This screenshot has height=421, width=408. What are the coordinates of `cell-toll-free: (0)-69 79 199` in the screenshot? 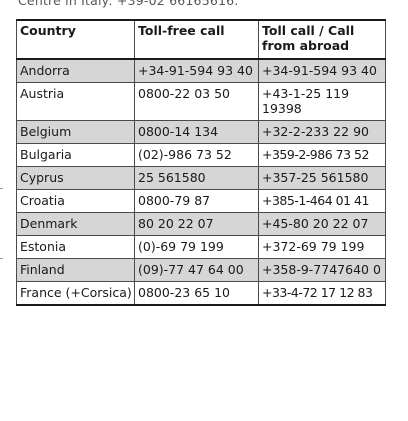 It's located at (197, 247).